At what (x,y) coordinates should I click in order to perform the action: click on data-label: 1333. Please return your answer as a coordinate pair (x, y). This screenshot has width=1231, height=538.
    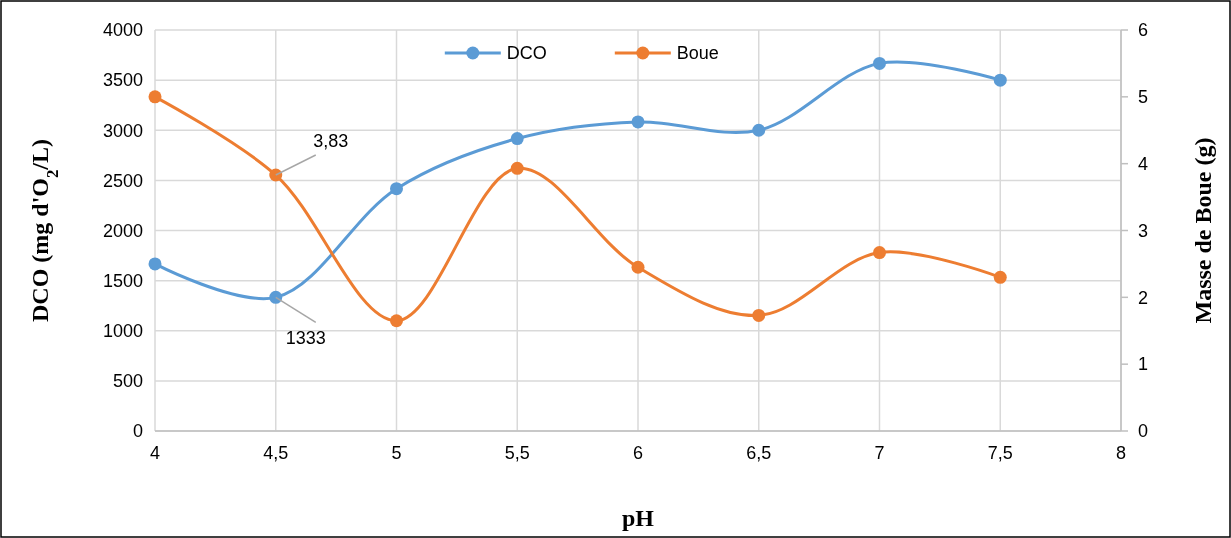
    Looking at the image, I should click on (305, 338).